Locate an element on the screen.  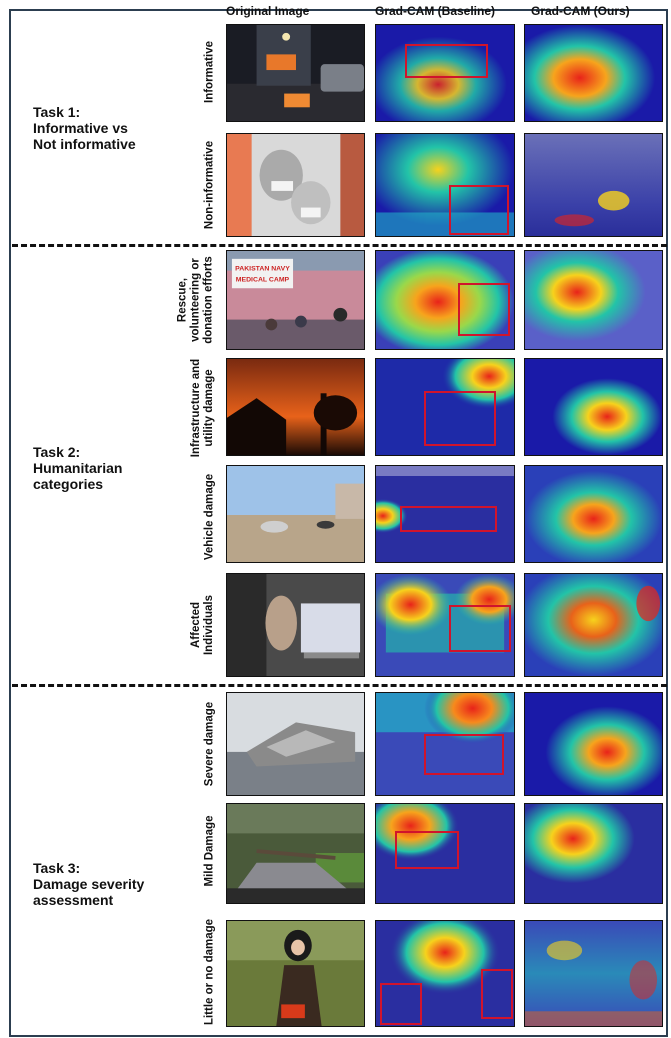
ours-gradcam-informative is located at coordinates (593, 73).